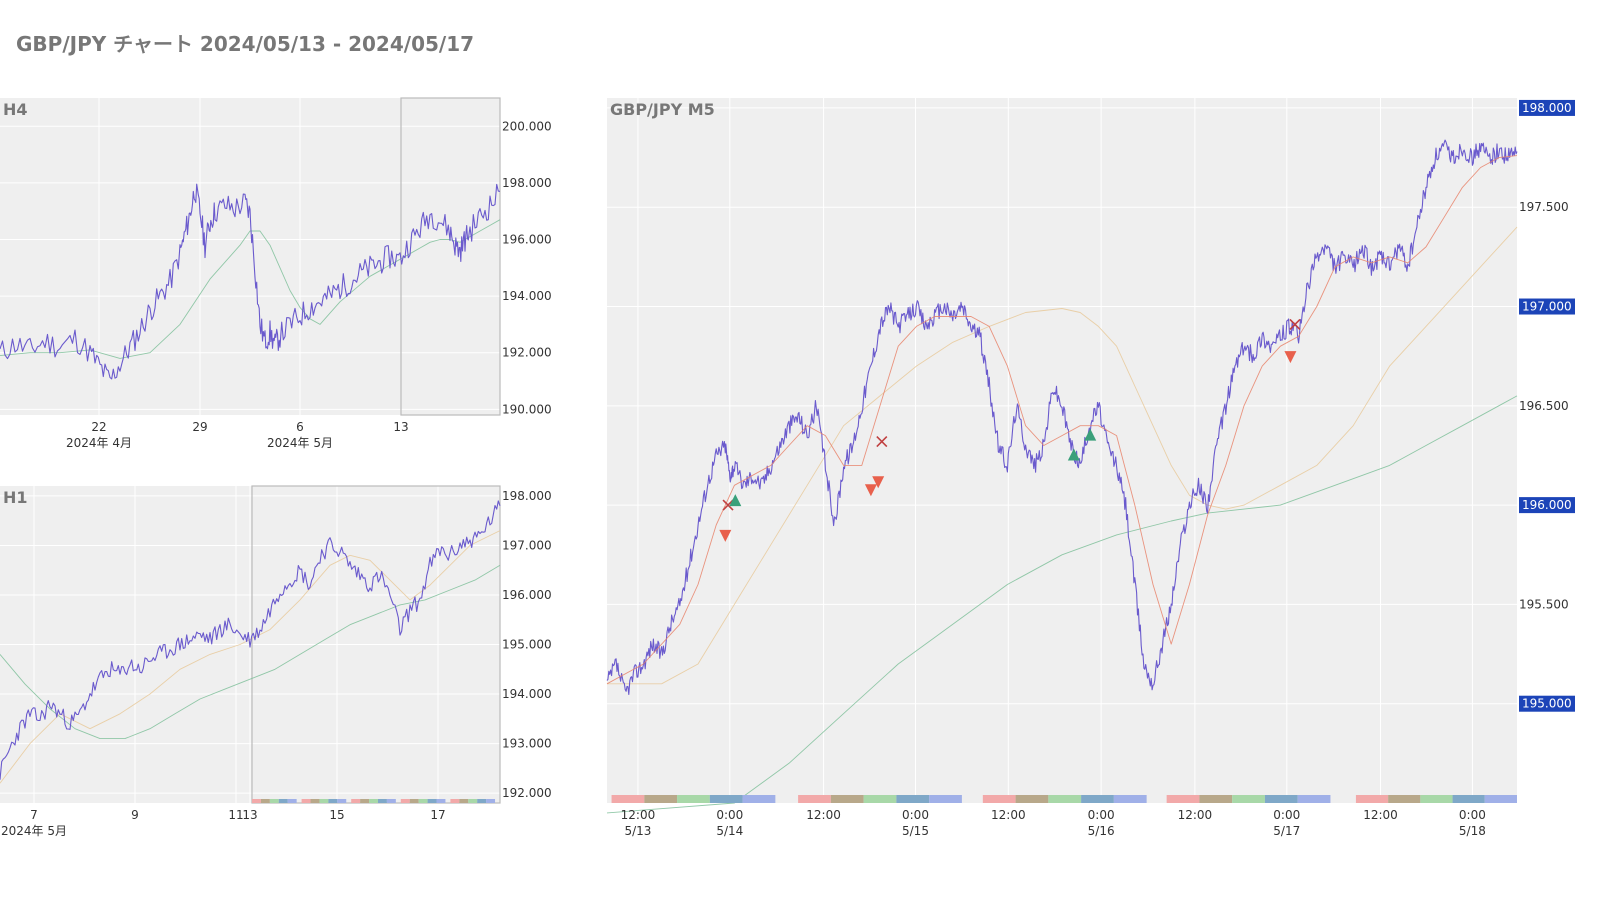 The width and height of the screenshot is (1600, 900). Describe the element at coordinates (1101, 831) in the screenshot. I see `m5-xtick-sublabel: 5/16` at that location.